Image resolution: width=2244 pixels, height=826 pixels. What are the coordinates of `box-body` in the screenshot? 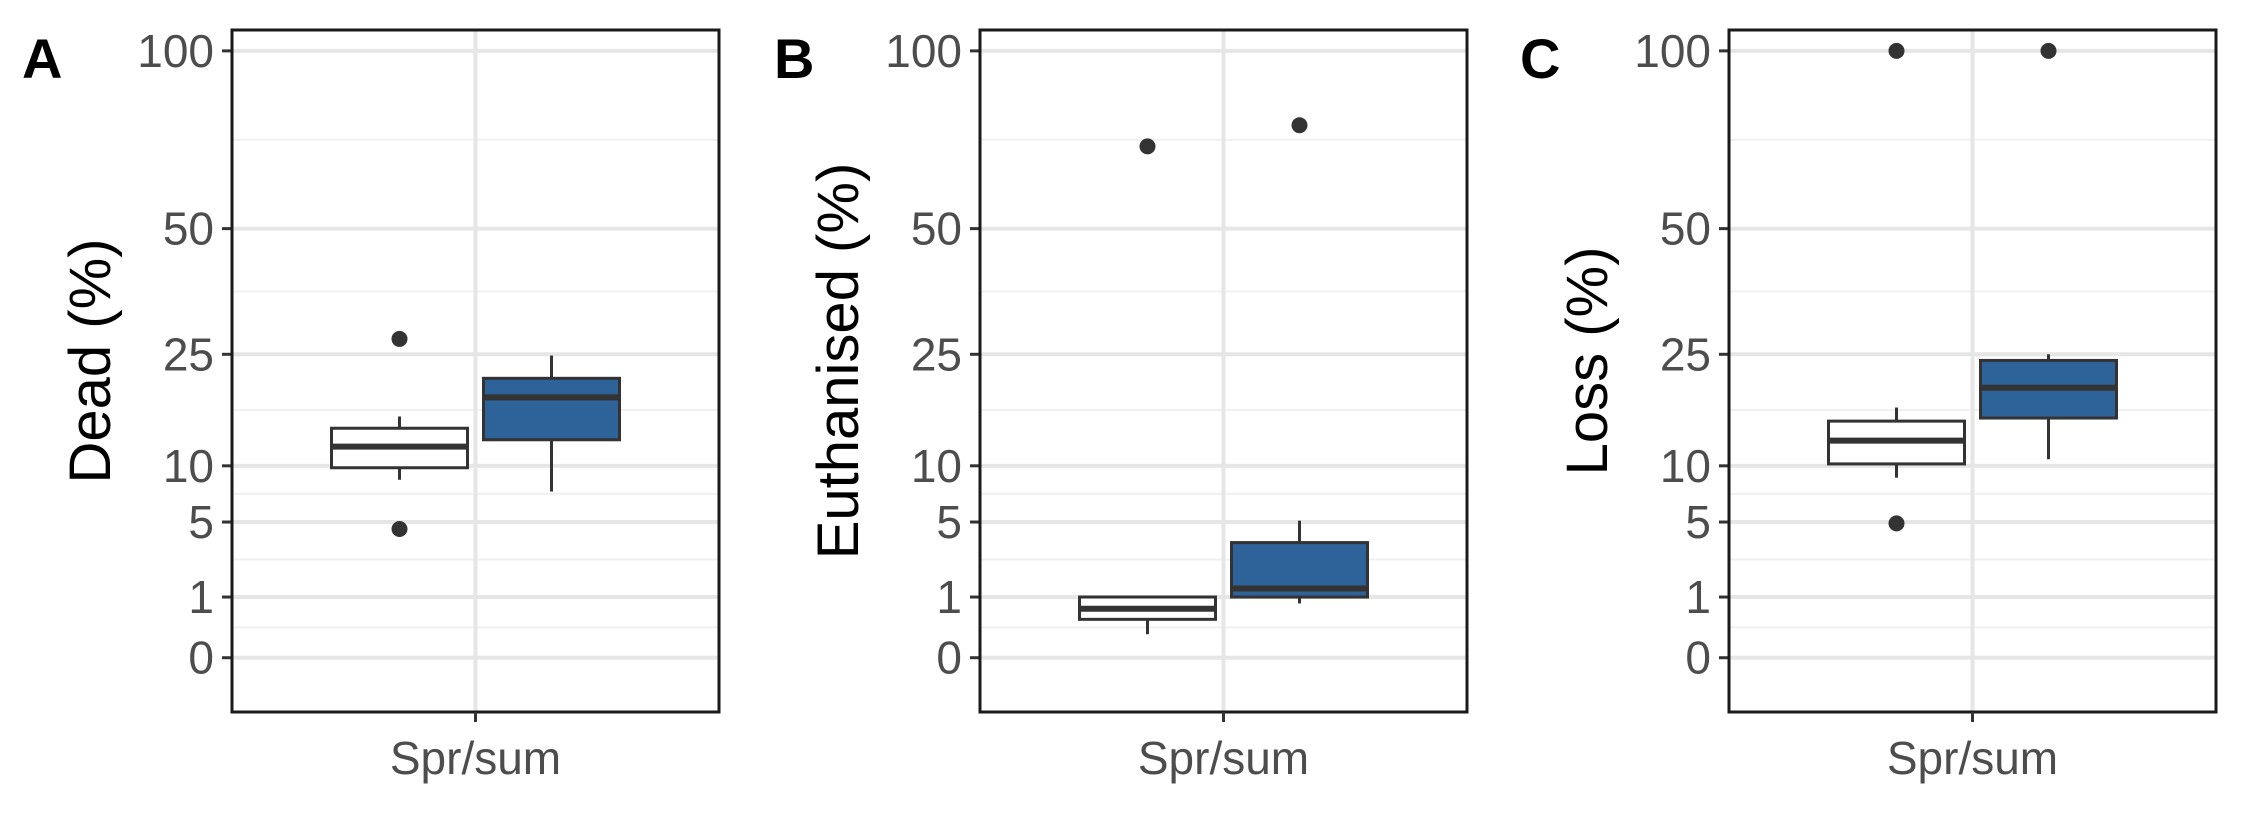 It's located at (551, 409).